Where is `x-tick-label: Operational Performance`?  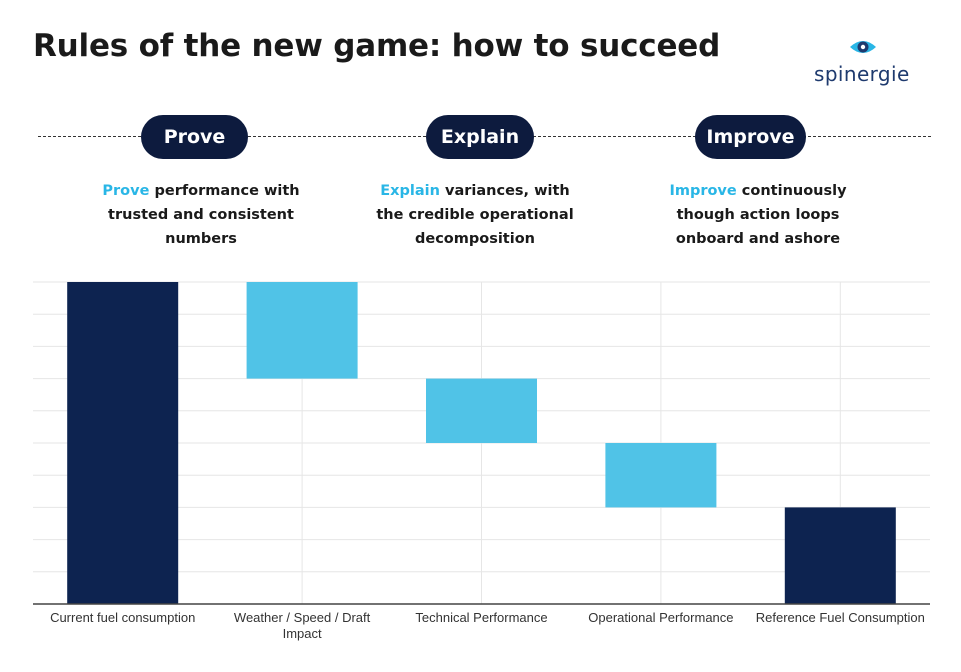 x-tick-label: Operational Performance is located at coordinates (660, 617).